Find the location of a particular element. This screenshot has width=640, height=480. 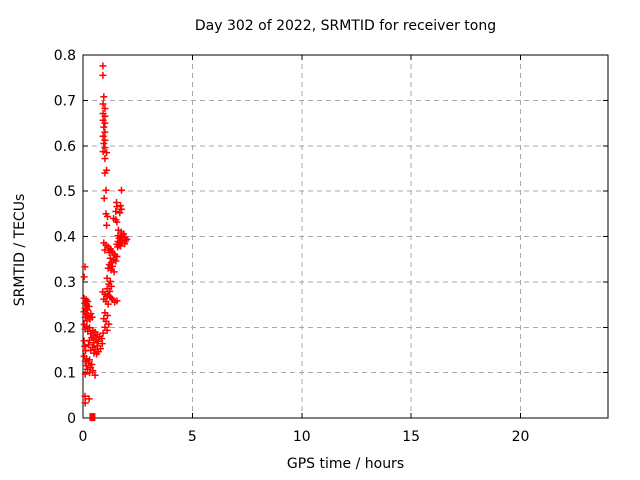

y-tick-label-0.3: 0.3 is located at coordinates (65, 283).